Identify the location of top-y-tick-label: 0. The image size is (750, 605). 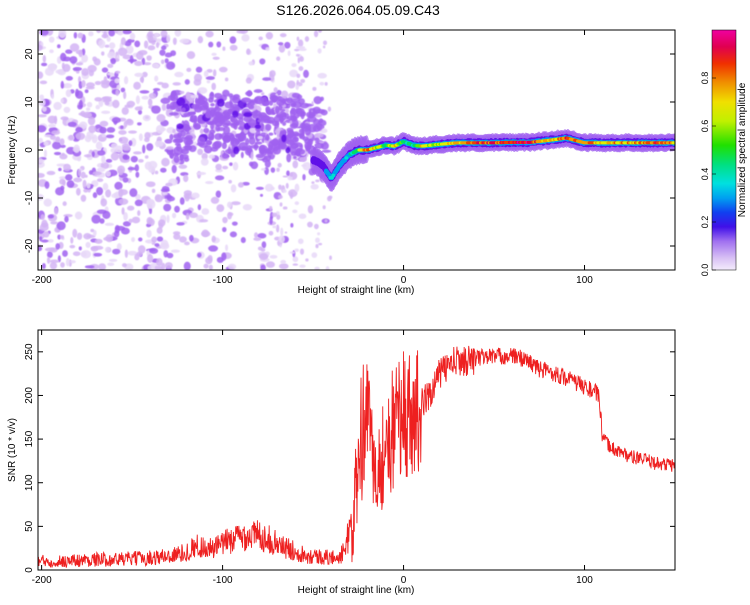
(29, 150).